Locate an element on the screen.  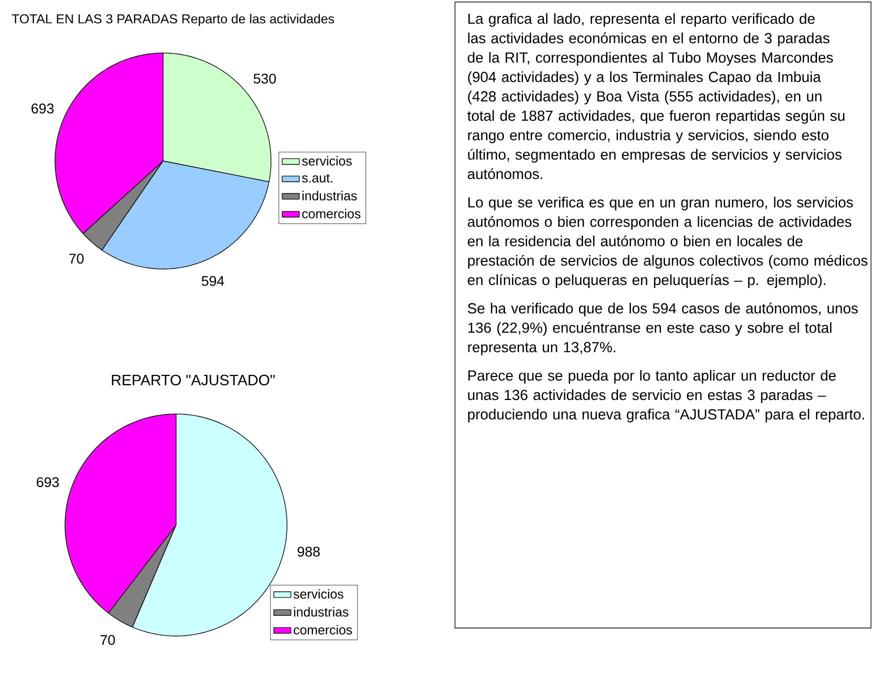
chart-title: REPARTO "AJUSTADO" is located at coordinates (193, 380).